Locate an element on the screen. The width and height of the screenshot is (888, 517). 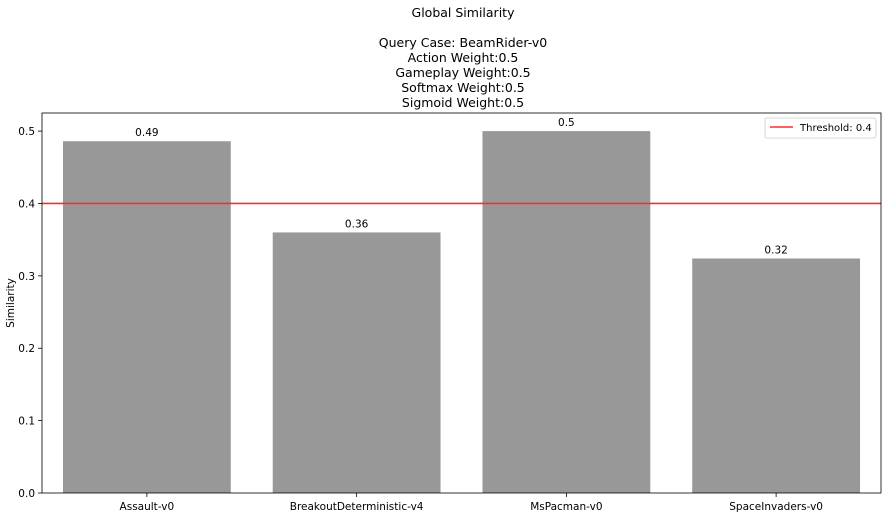
y-tick-label-0.1: 0.1 is located at coordinates (26, 422).